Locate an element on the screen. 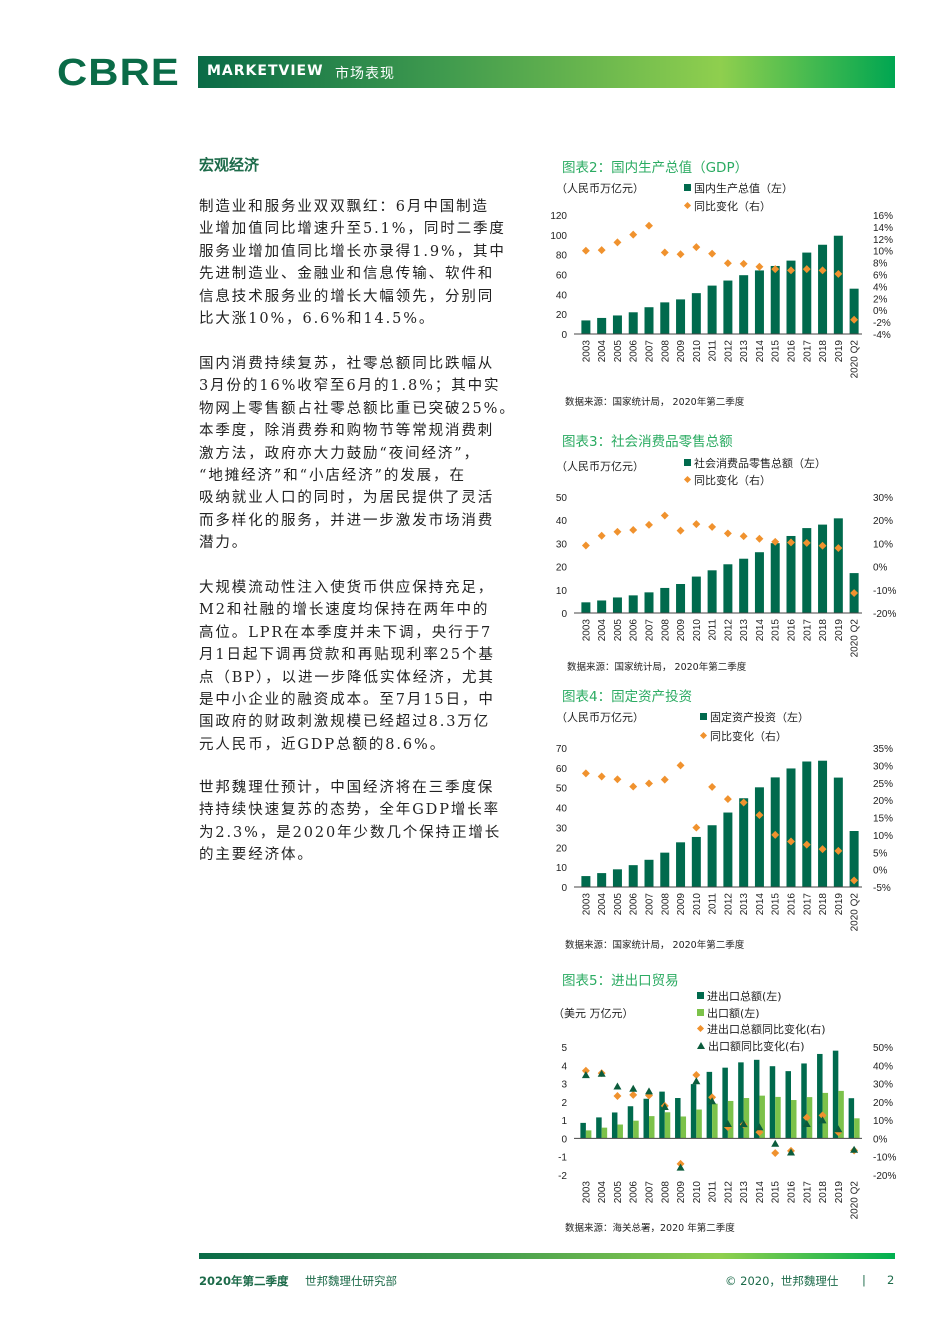 The width and height of the screenshot is (950, 1344). y-tick-label: -1 is located at coordinates (562, 1158).